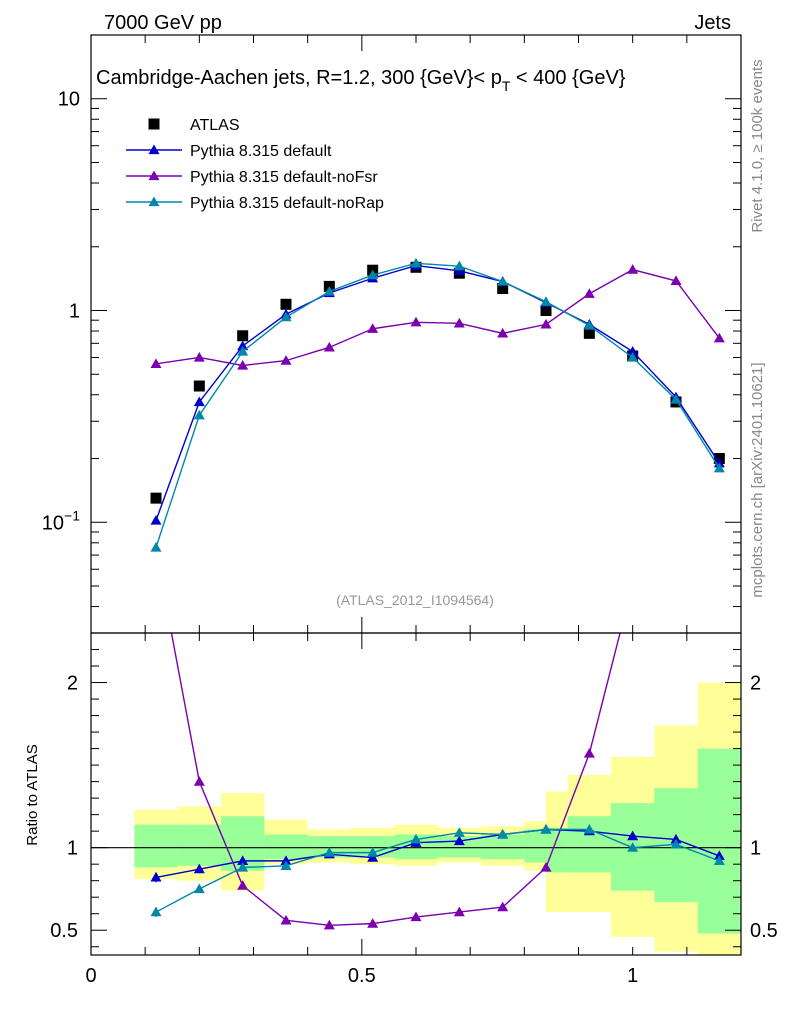 The image size is (786, 1024). I want to click on ratio-y-tick-label-left: 2, so click(72, 684).